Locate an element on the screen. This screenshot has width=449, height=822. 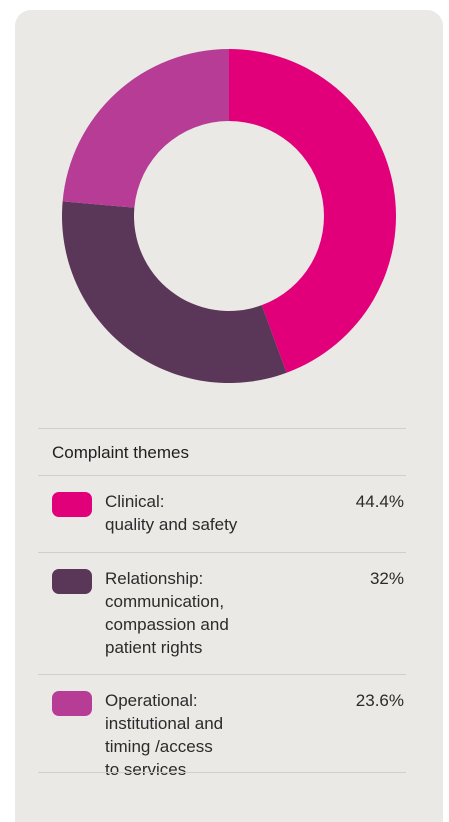
legend-swatch-operational is located at coordinates (72, 703).